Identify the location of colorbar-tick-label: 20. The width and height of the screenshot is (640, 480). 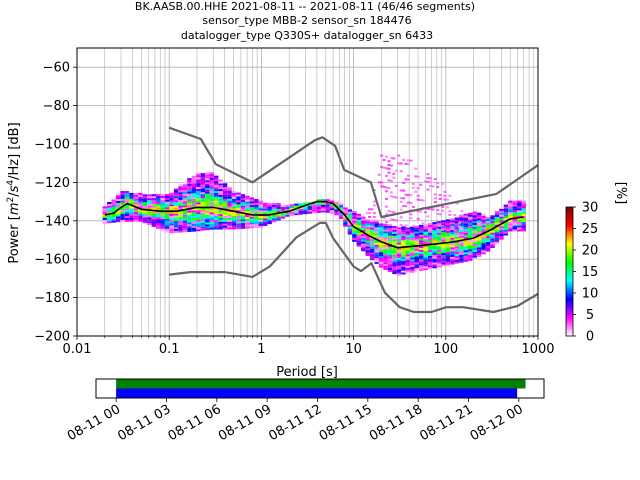
(590, 251).